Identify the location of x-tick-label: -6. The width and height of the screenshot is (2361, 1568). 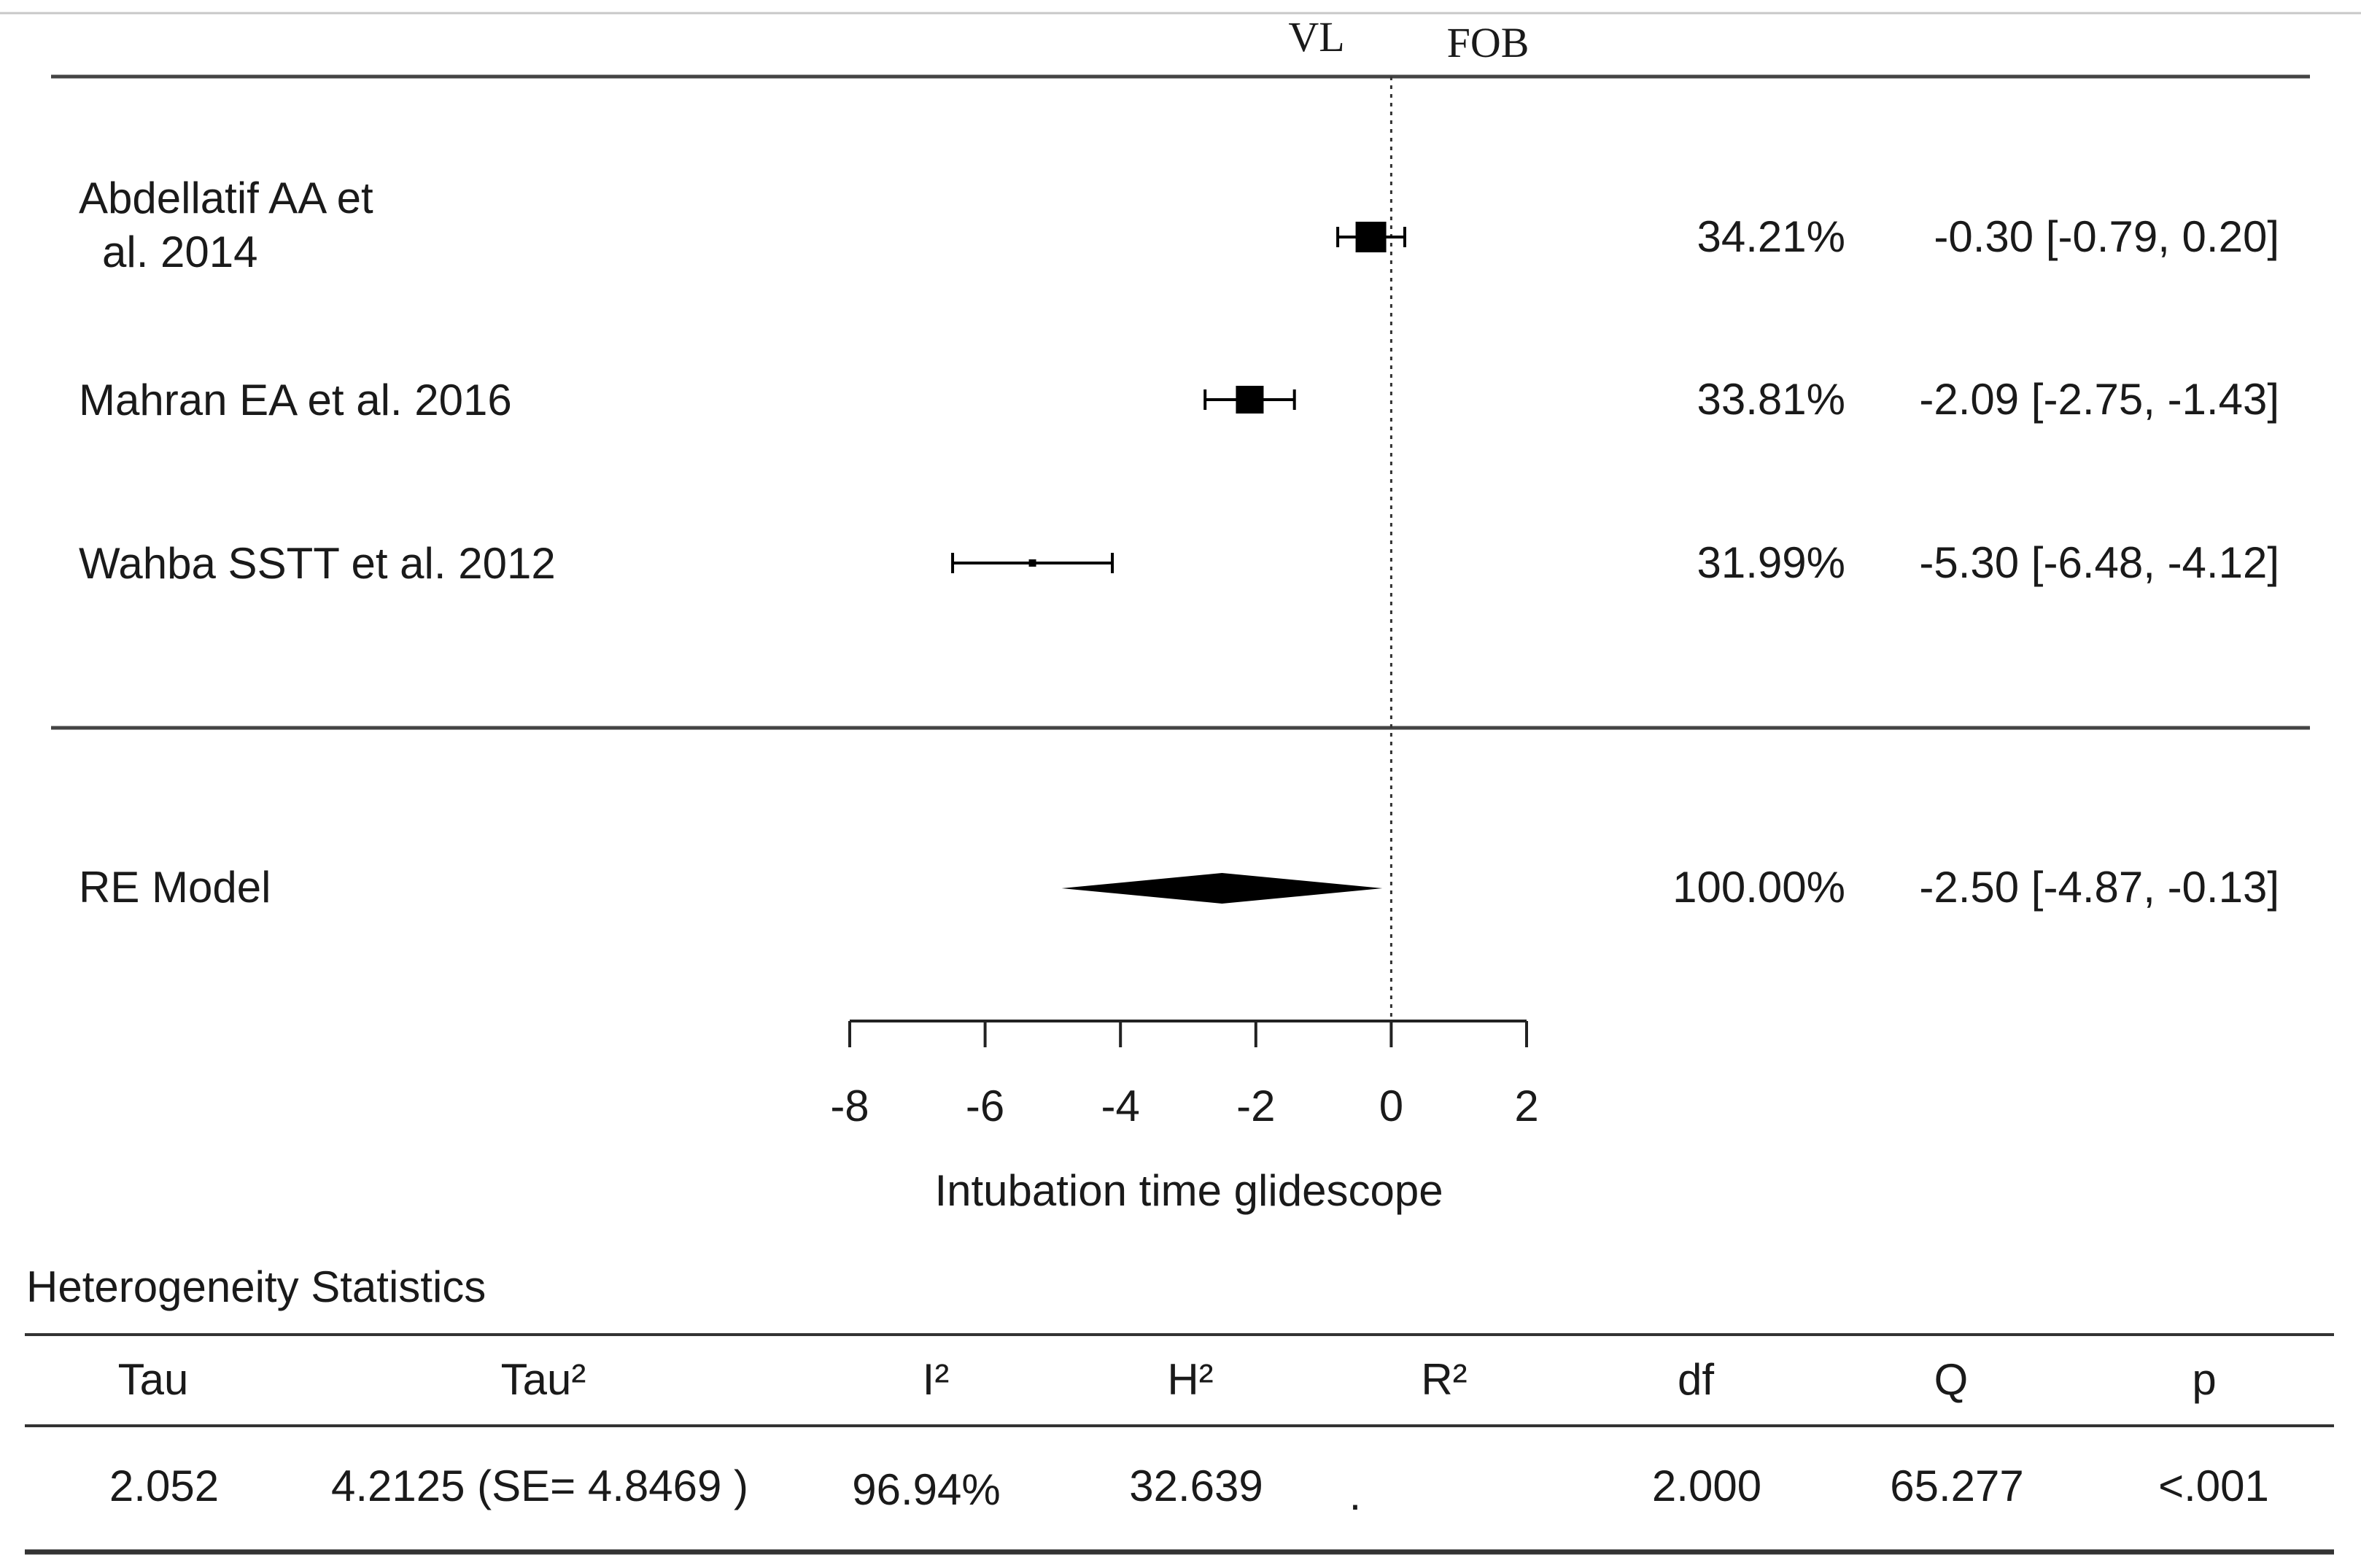
(985, 1106).